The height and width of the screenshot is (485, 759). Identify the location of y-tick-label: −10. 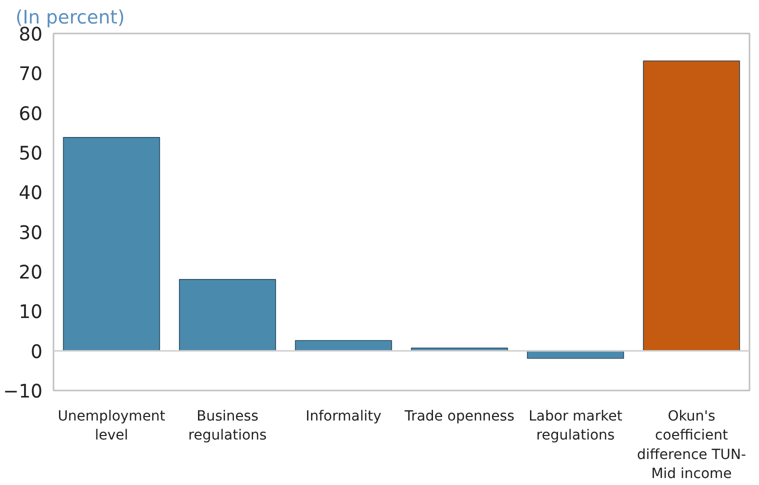
(23, 392).